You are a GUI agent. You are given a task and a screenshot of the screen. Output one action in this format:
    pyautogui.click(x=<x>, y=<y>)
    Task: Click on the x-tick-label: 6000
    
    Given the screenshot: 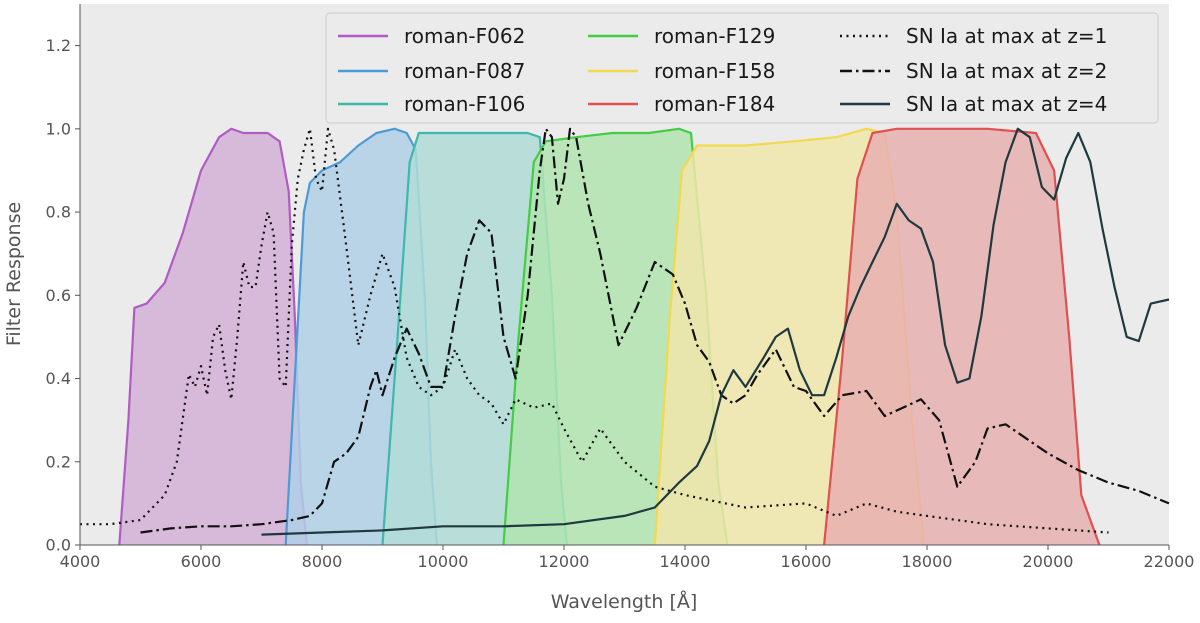 What is the action you would take?
    pyautogui.click(x=201, y=561)
    